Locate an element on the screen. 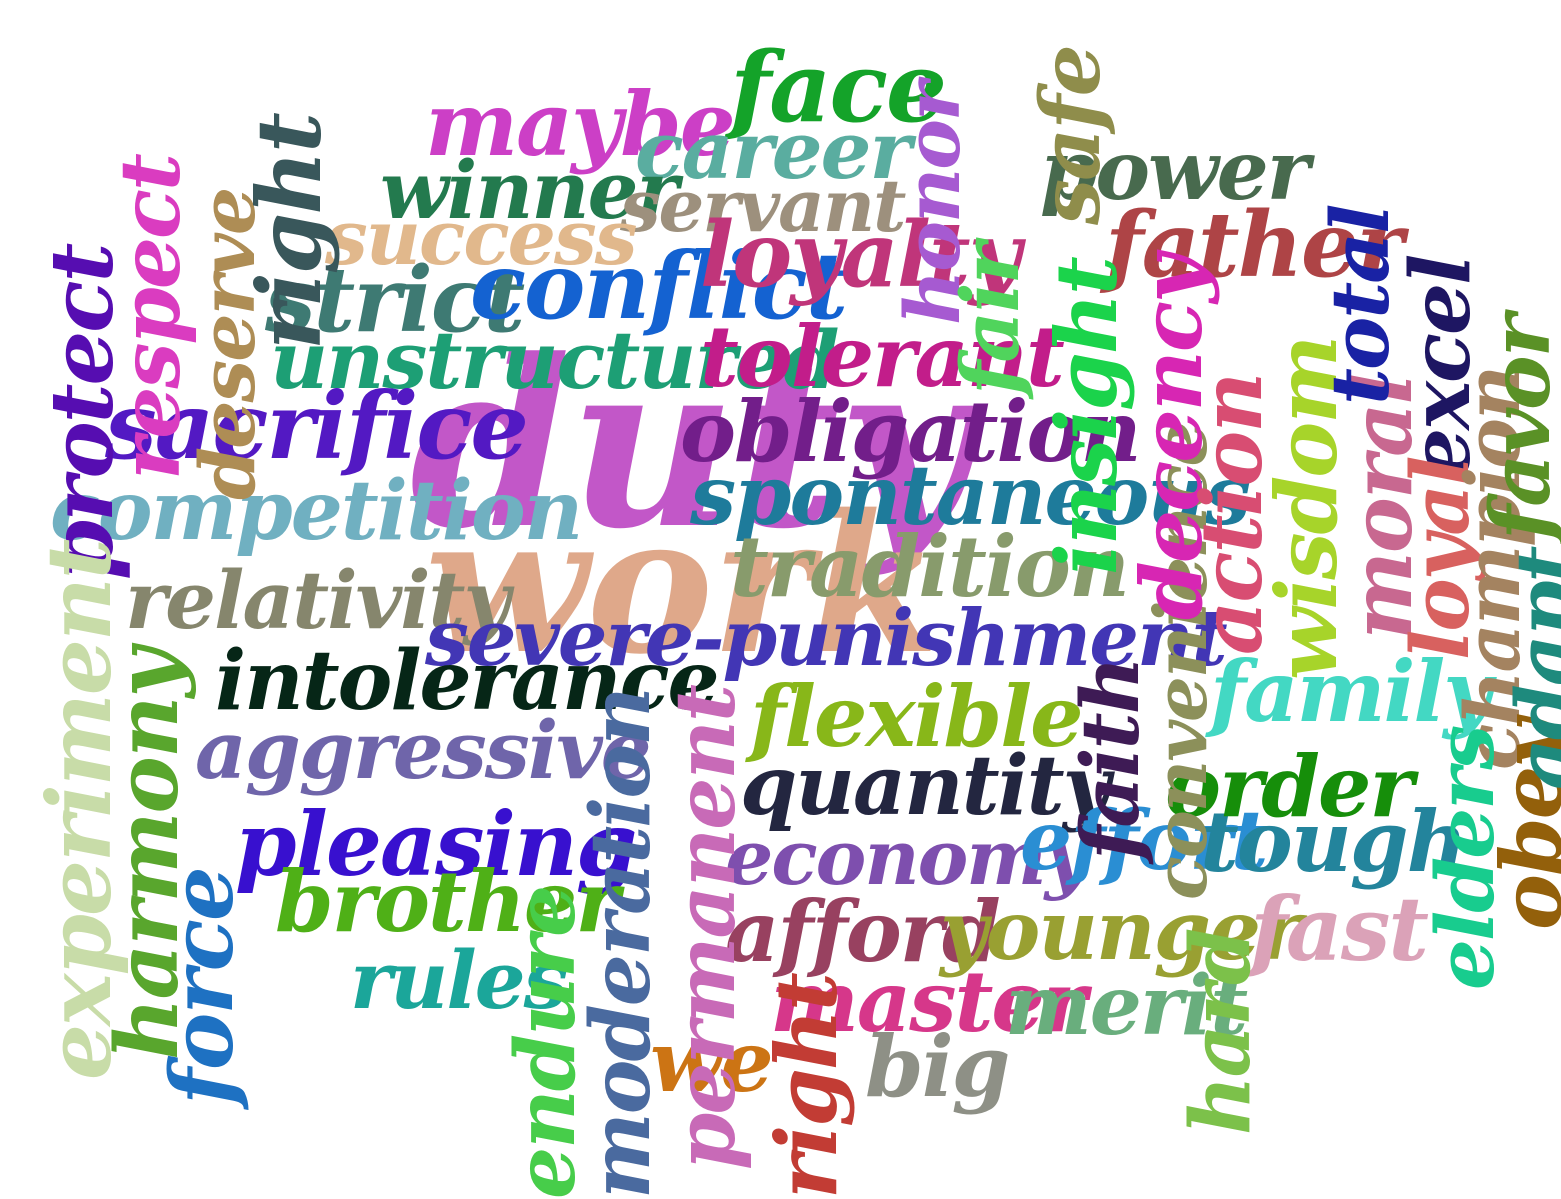 Image resolution: width=1561 pixels, height=1199 pixels. word-right-top: right is located at coordinates (289, 232).